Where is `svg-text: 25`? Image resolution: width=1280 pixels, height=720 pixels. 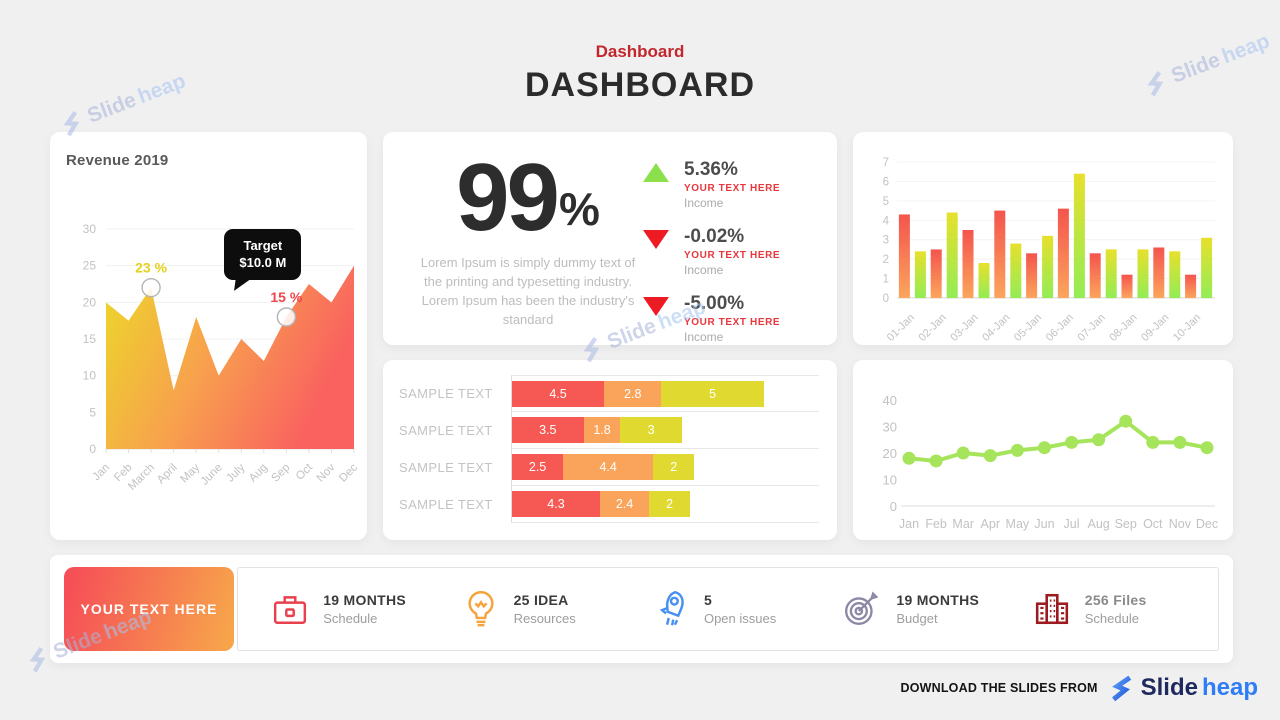
svg-text: 25 is located at coordinates (90, 266).